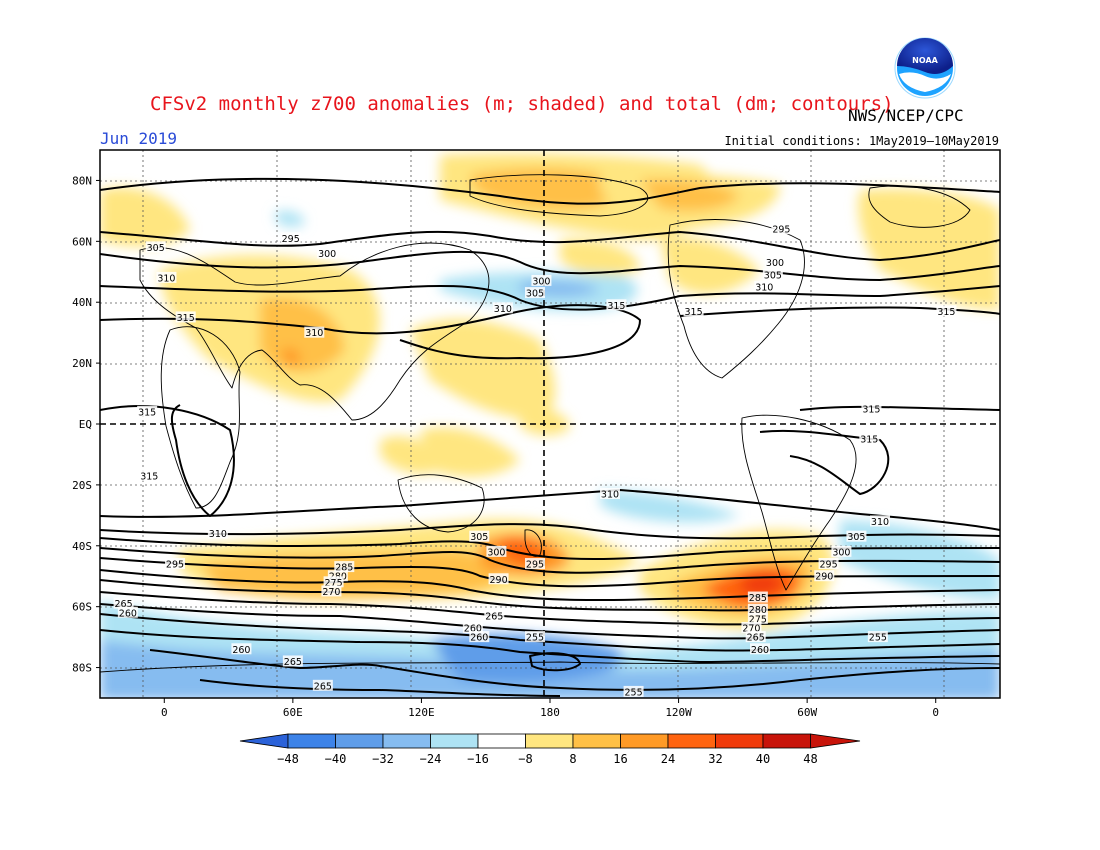 The width and height of the screenshot is (1100, 850). Describe the element at coordinates (757, 597) in the screenshot. I see `contour-label: 285` at that location.